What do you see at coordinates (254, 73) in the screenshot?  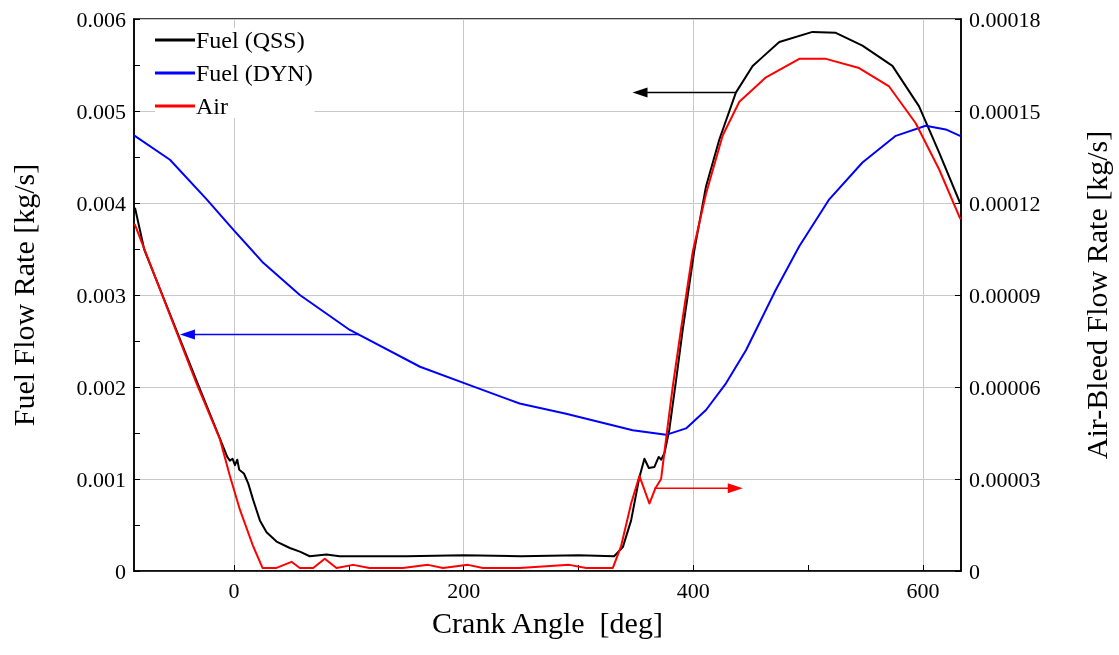 I see `legend-label: Fuel (DYN)` at bounding box center [254, 73].